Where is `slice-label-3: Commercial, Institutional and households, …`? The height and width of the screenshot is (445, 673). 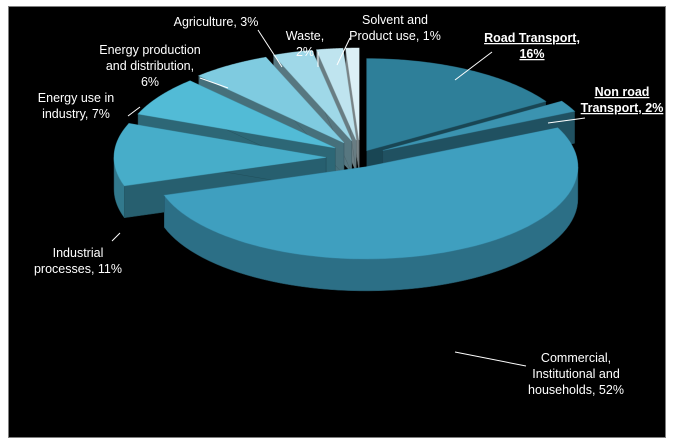
slice-label-3: Commercial, Institutional and households, … is located at coordinates (576, 374).